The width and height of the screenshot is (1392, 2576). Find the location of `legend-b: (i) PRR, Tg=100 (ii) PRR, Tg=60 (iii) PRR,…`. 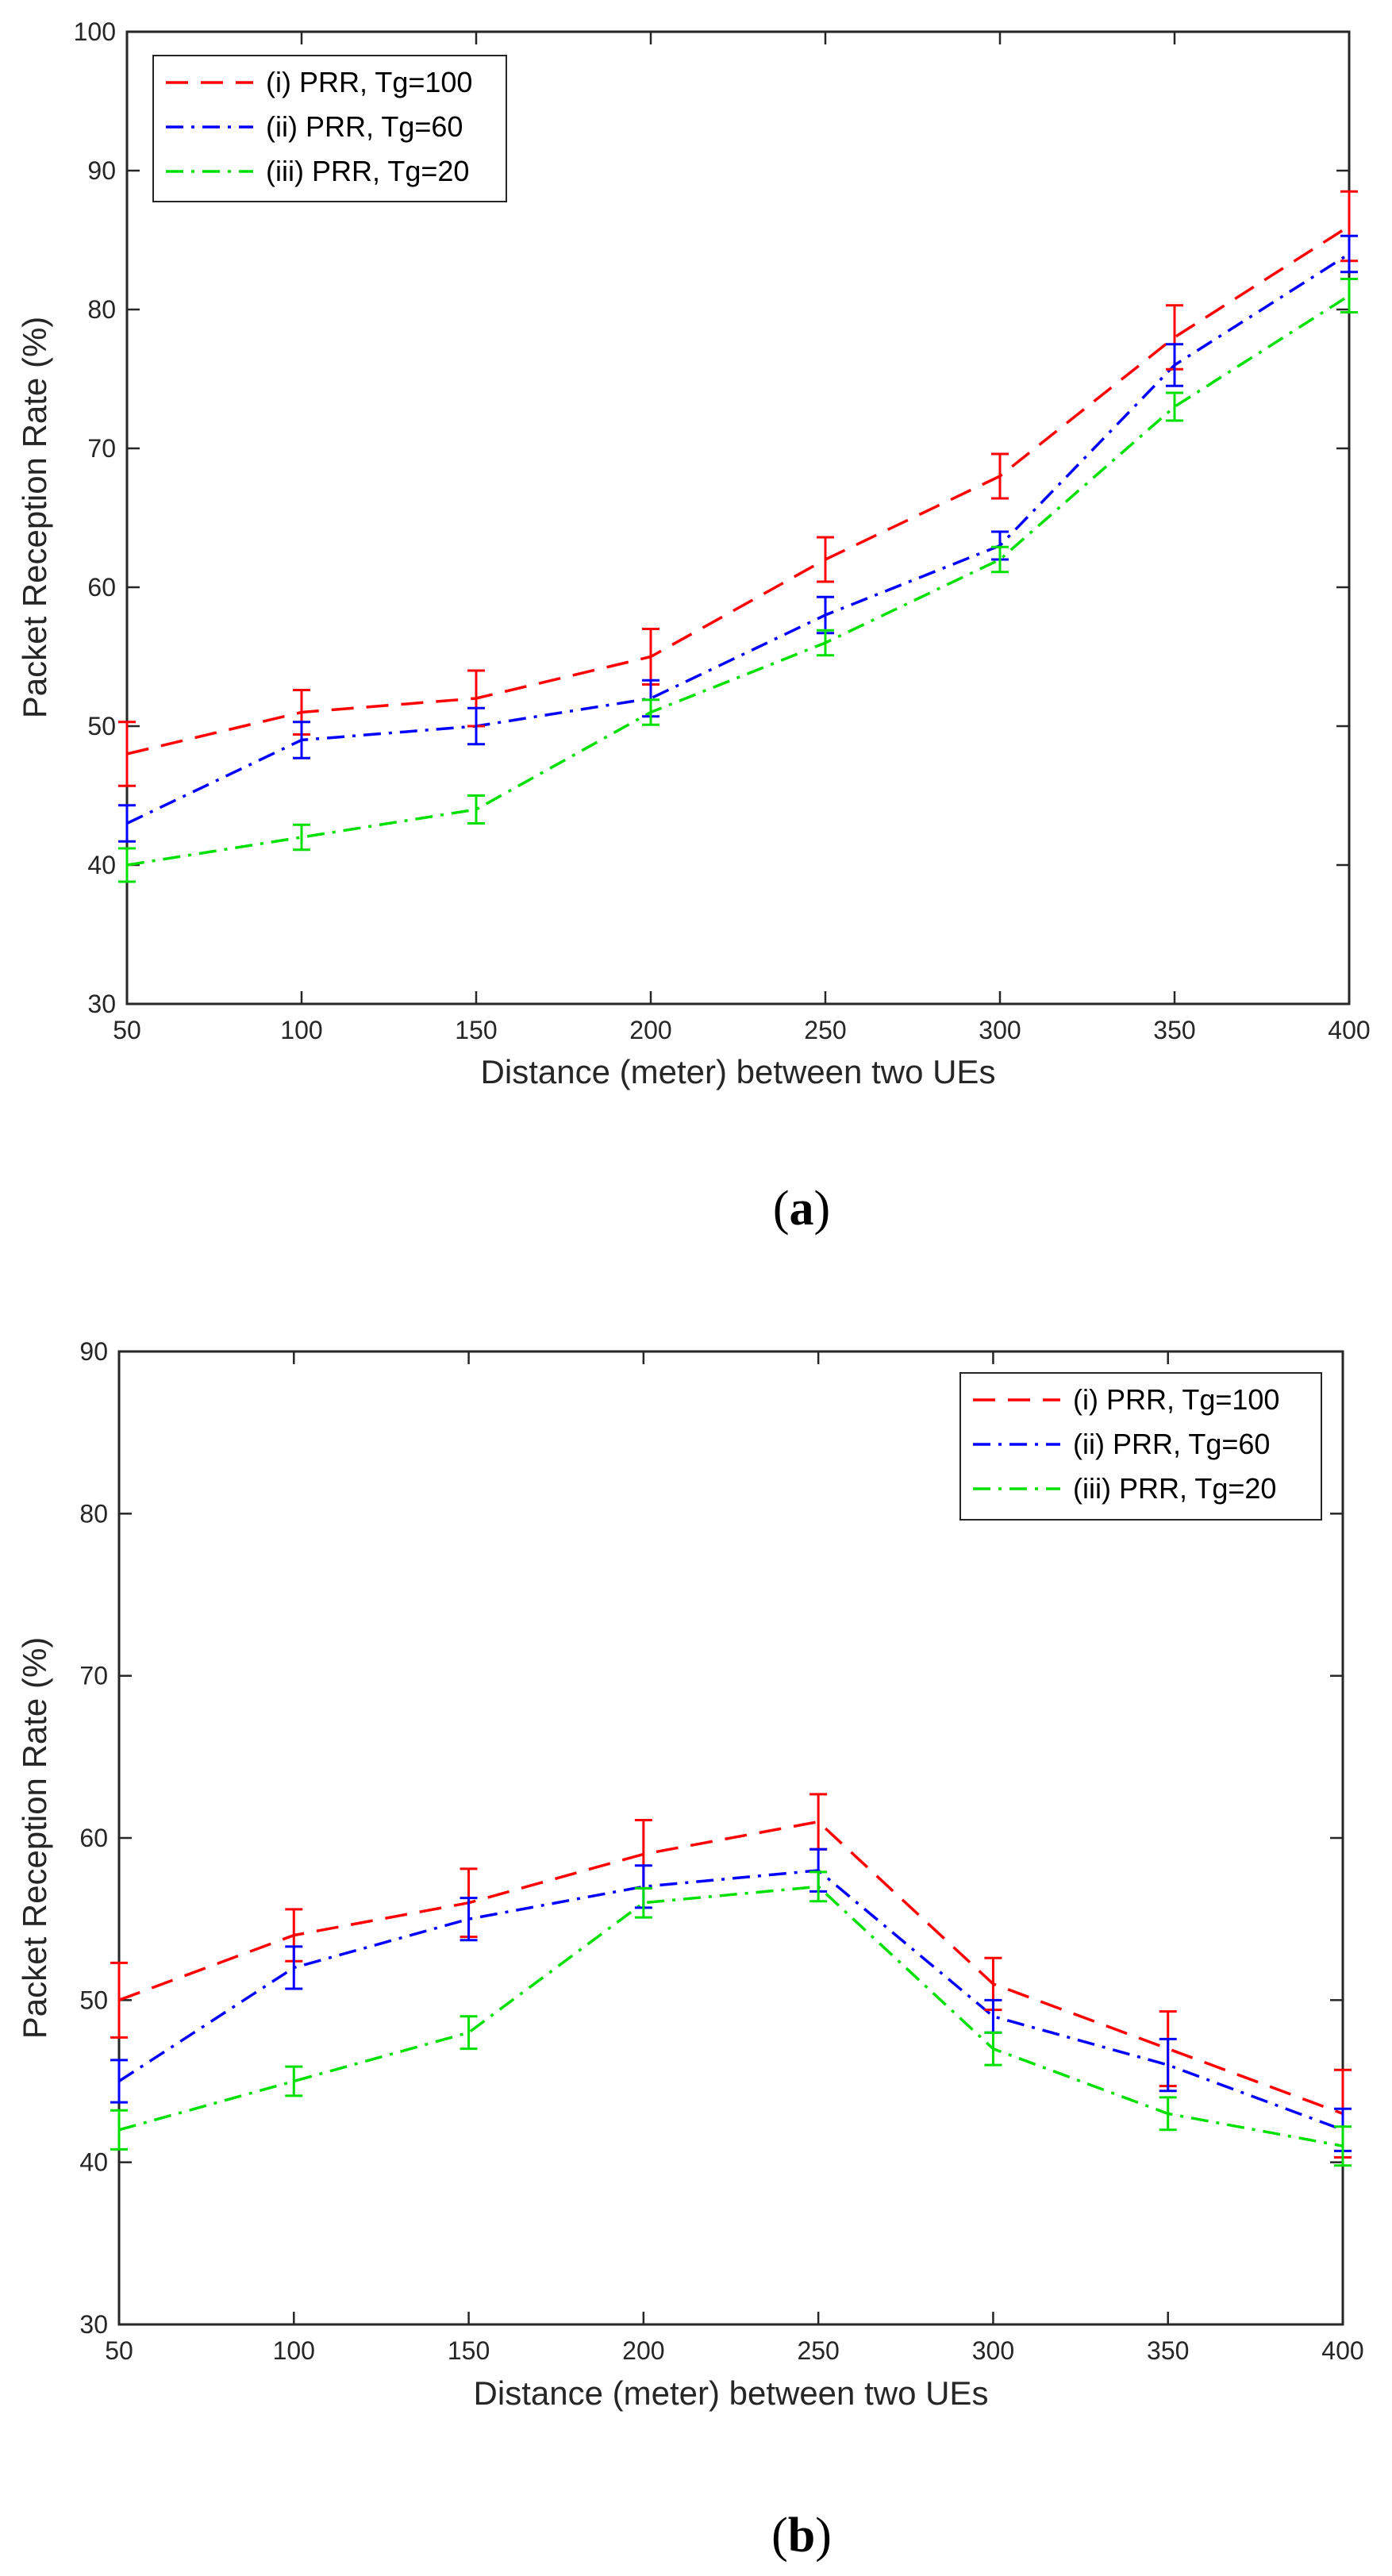

legend-b: (i) PRR, Tg=100 (ii) PRR, Tg=60 (iii) PRR,… is located at coordinates (1140, 1446).